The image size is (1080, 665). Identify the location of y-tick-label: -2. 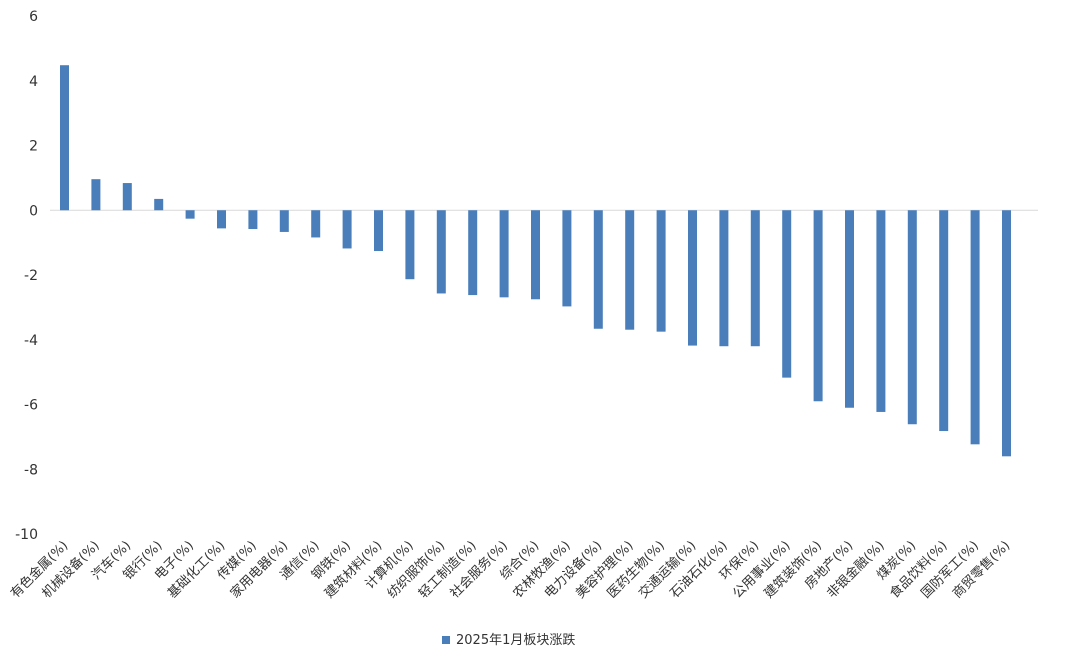
(31, 276).